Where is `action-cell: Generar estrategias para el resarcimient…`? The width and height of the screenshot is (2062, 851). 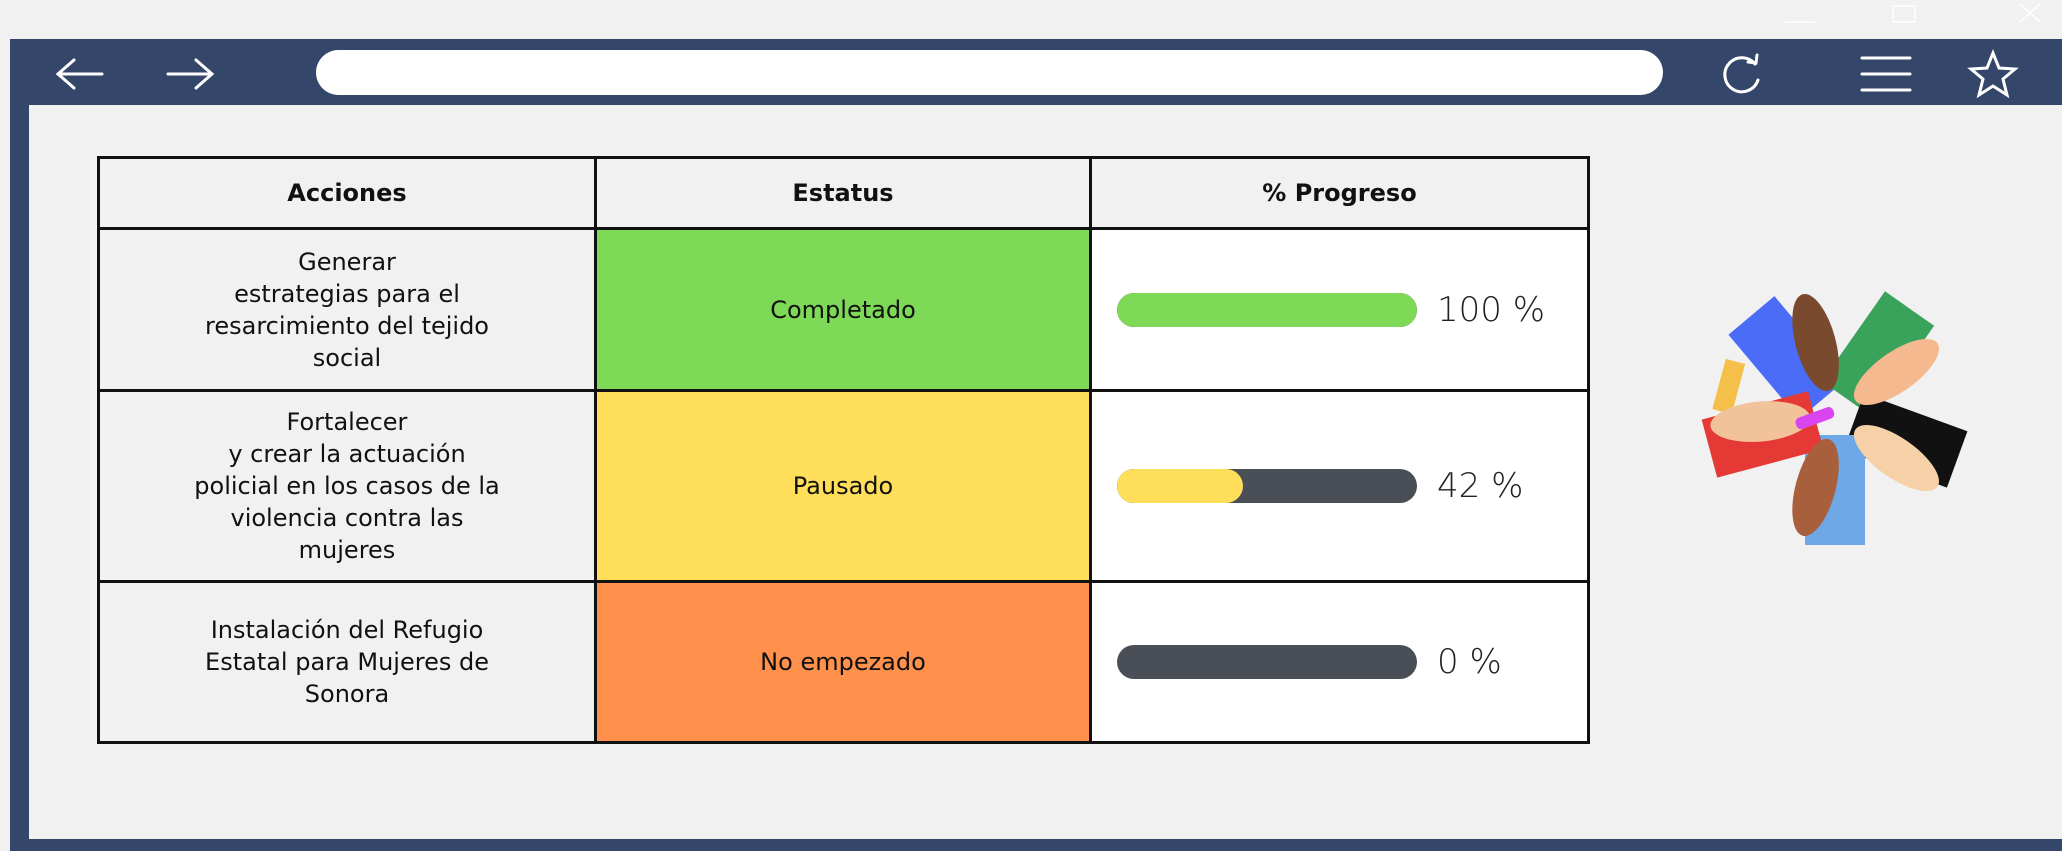 action-cell: Generar estrategias para el resarcimient… is located at coordinates (347, 309).